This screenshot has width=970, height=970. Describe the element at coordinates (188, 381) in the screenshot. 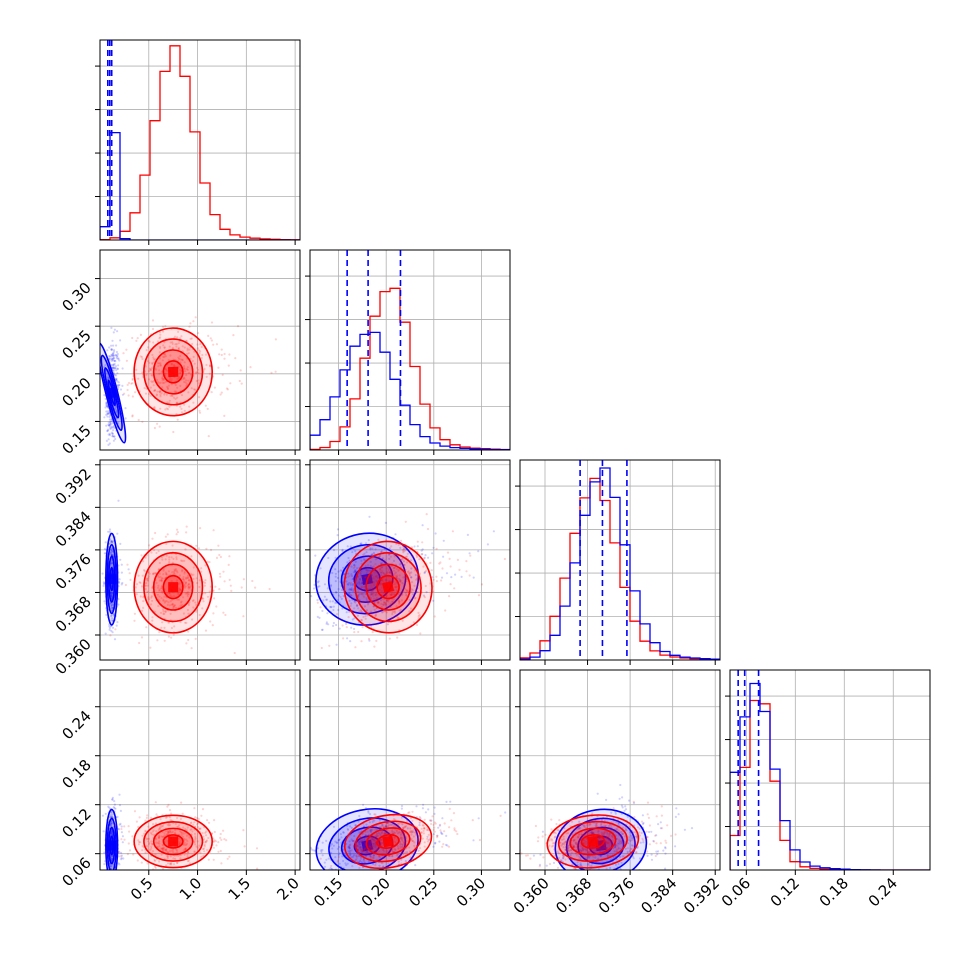

I see `scatter-panel` at that location.